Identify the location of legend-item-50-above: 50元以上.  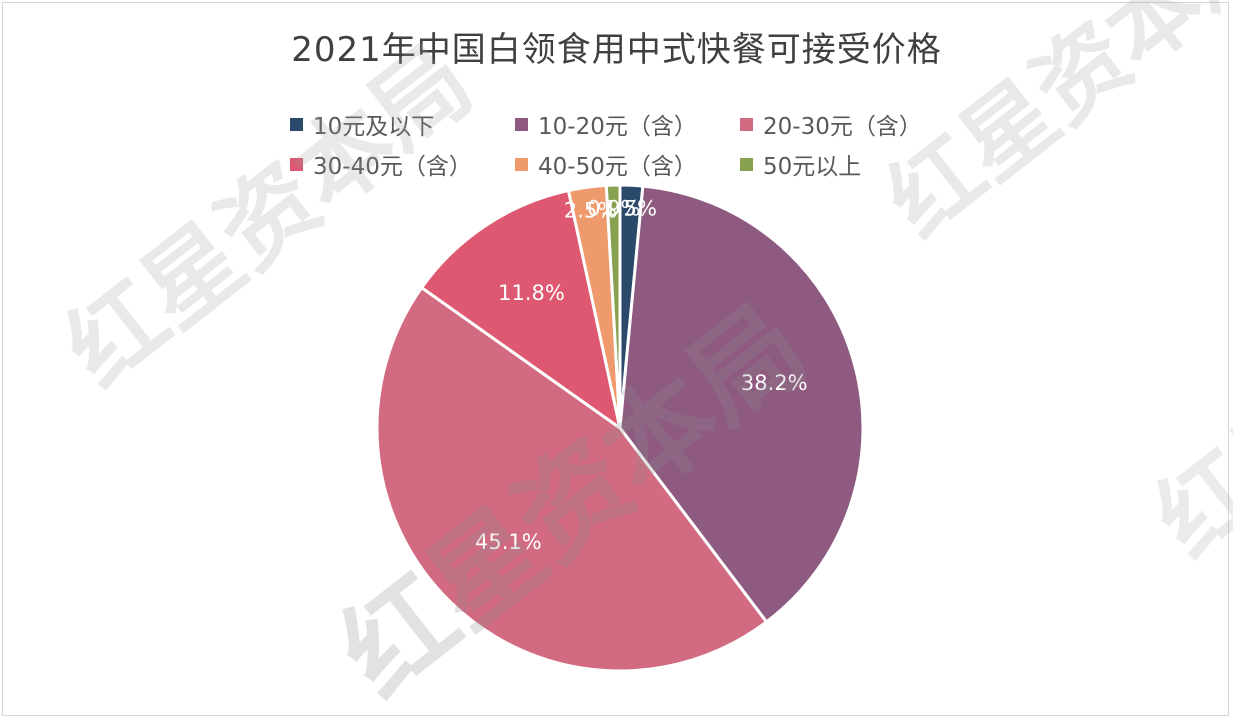
(852, 164).